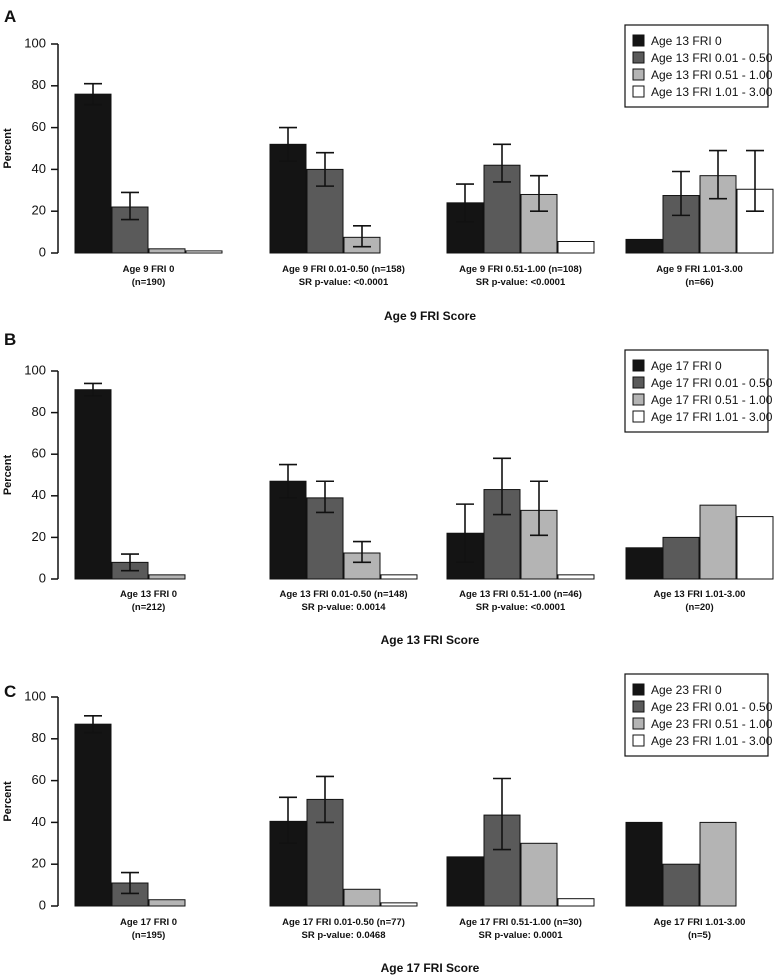  What do you see at coordinates (149, 269) in the screenshot?
I see `category-label: Age 9 FRI 0` at bounding box center [149, 269].